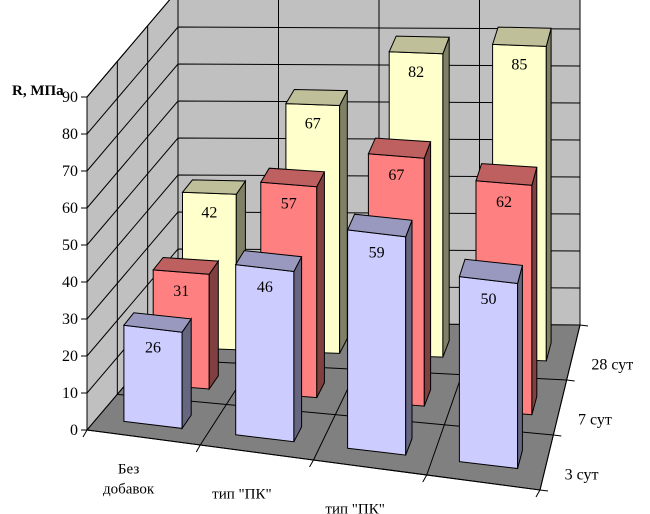  I want to click on bar: 59, so click(379, 334).